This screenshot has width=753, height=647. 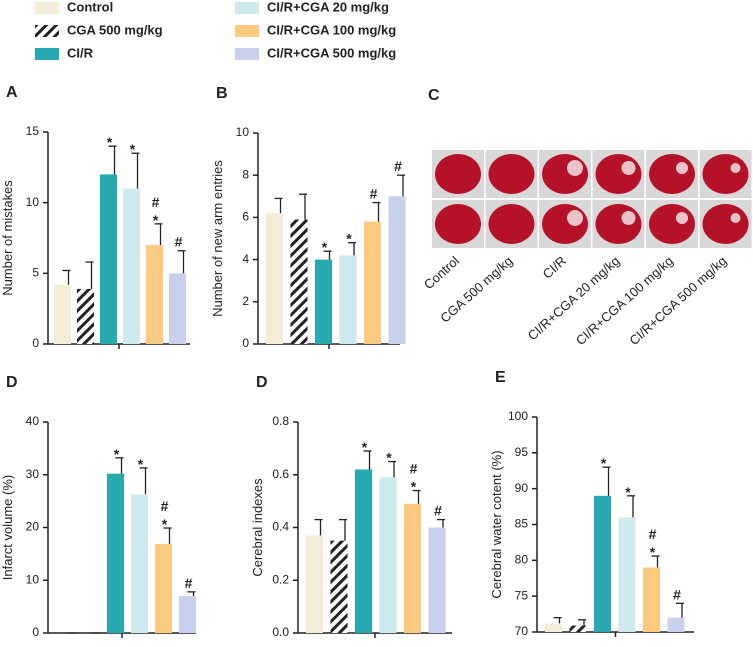 What do you see at coordinates (554, 267) in the screenshot?
I see `image-label: CI/R` at bounding box center [554, 267].